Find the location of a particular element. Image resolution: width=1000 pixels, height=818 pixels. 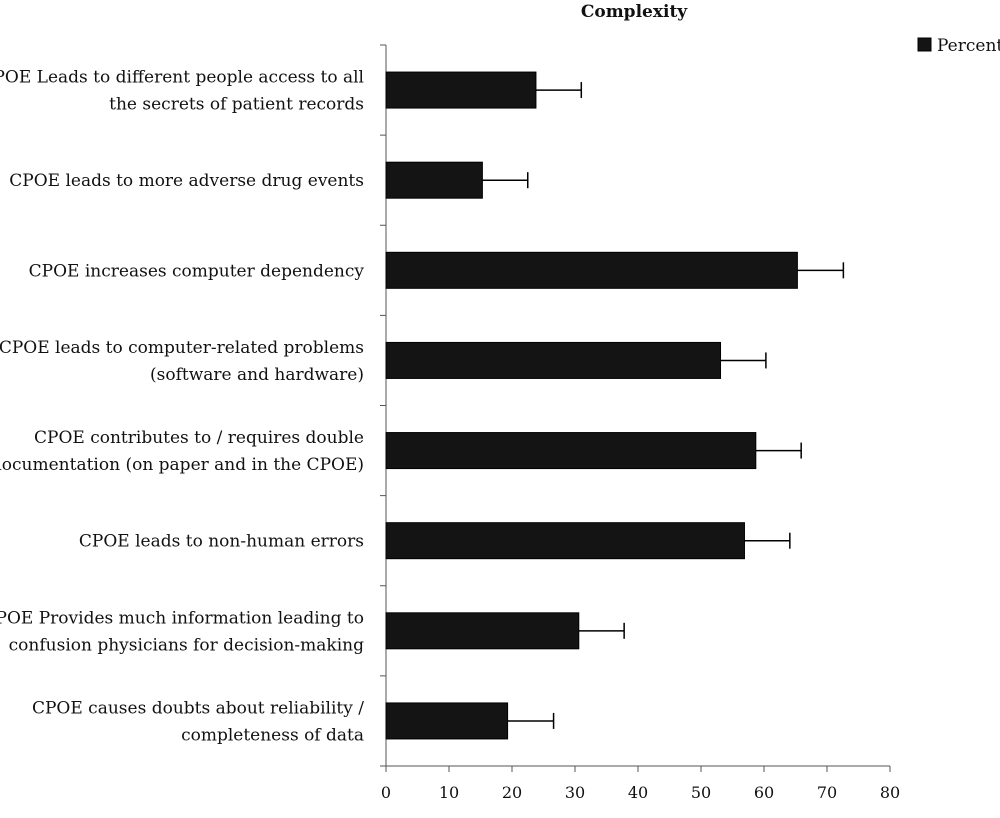

category-label: (software and hardware) is located at coordinates (257, 375).